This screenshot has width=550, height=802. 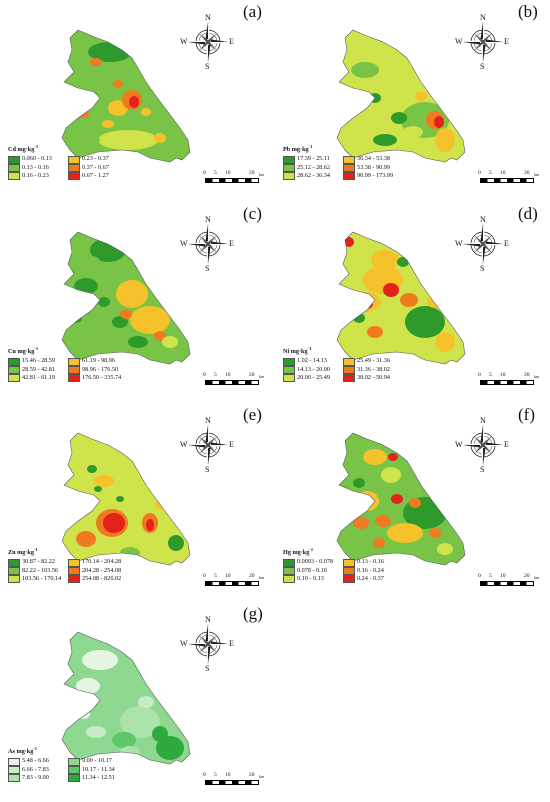 What do you see at coordinates (98, 378) in the screenshot?
I see `legend-entry: 176.50 - 335.74` at bounding box center [98, 378].